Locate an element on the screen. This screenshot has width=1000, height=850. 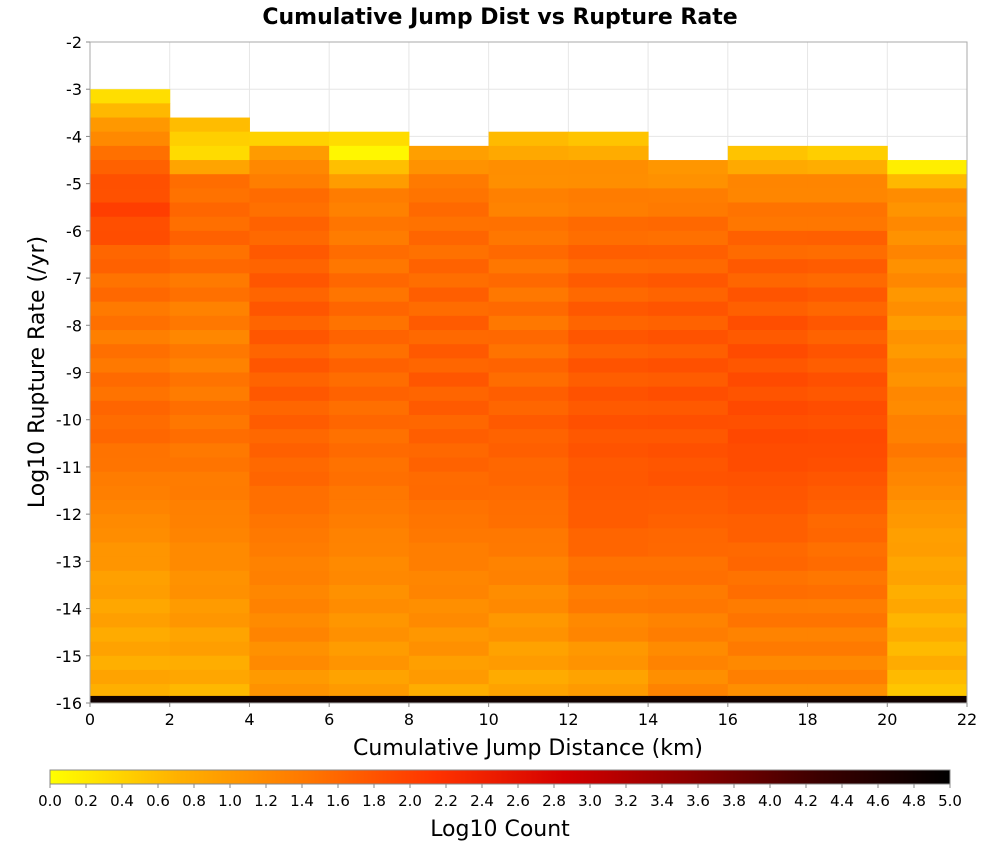
y-tick-label: -13 is located at coordinates (69, 561).